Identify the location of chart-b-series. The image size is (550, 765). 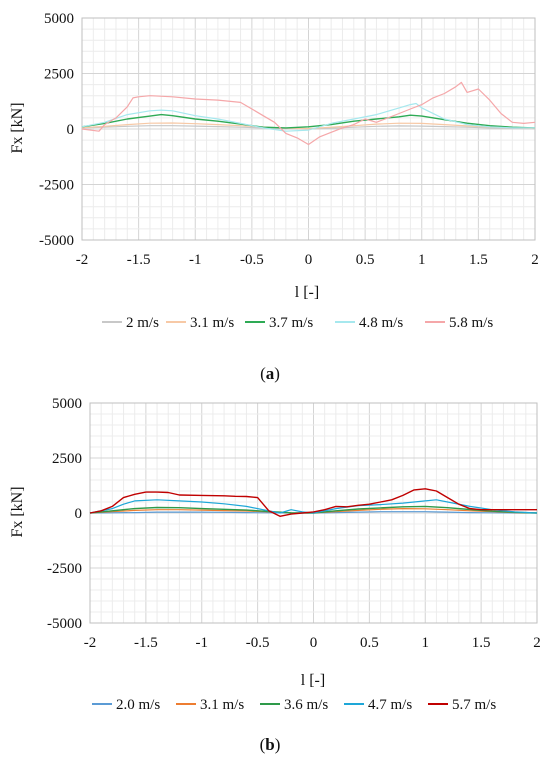
(313, 502).